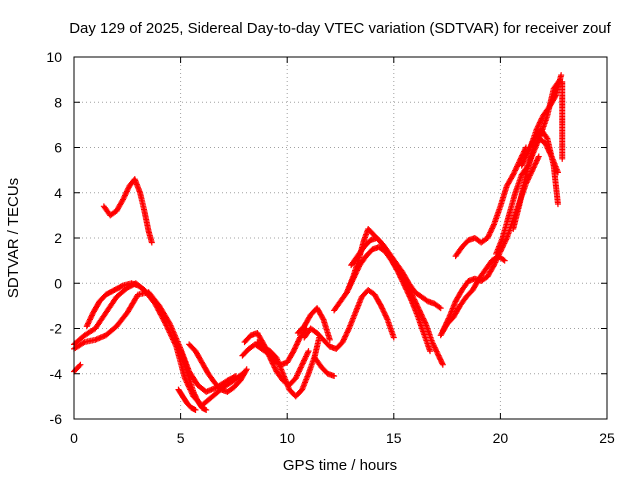 This screenshot has height=480, width=640. What do you see at coordinates (501, 438) in the screenshot?
I see `x-tick-label: 20` at bounding box center [501, 438].